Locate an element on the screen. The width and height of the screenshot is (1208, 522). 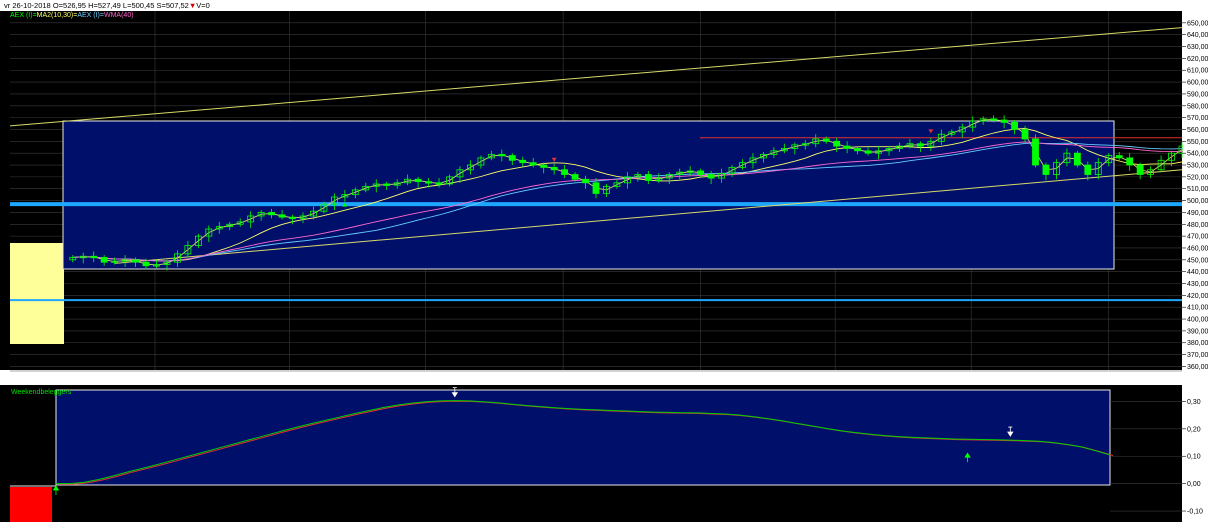
x-tick-label: 2017 is located at coordinates (155, 378).